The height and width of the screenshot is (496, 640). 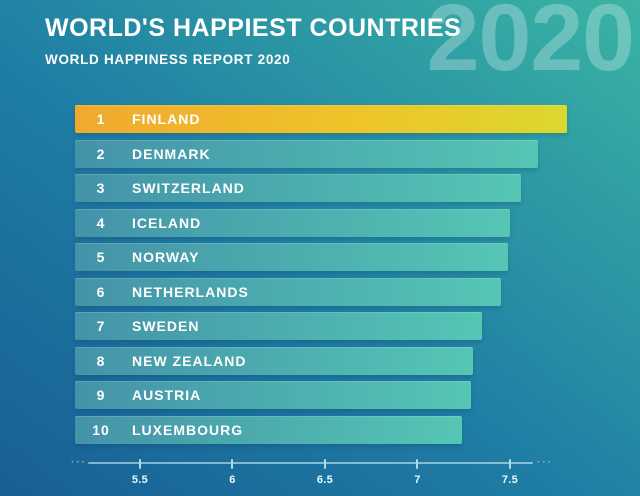 What do you see at coordinates (101, 429) in the screenshot?
I see `rank-label: 10` at bounding box center [101, 429].